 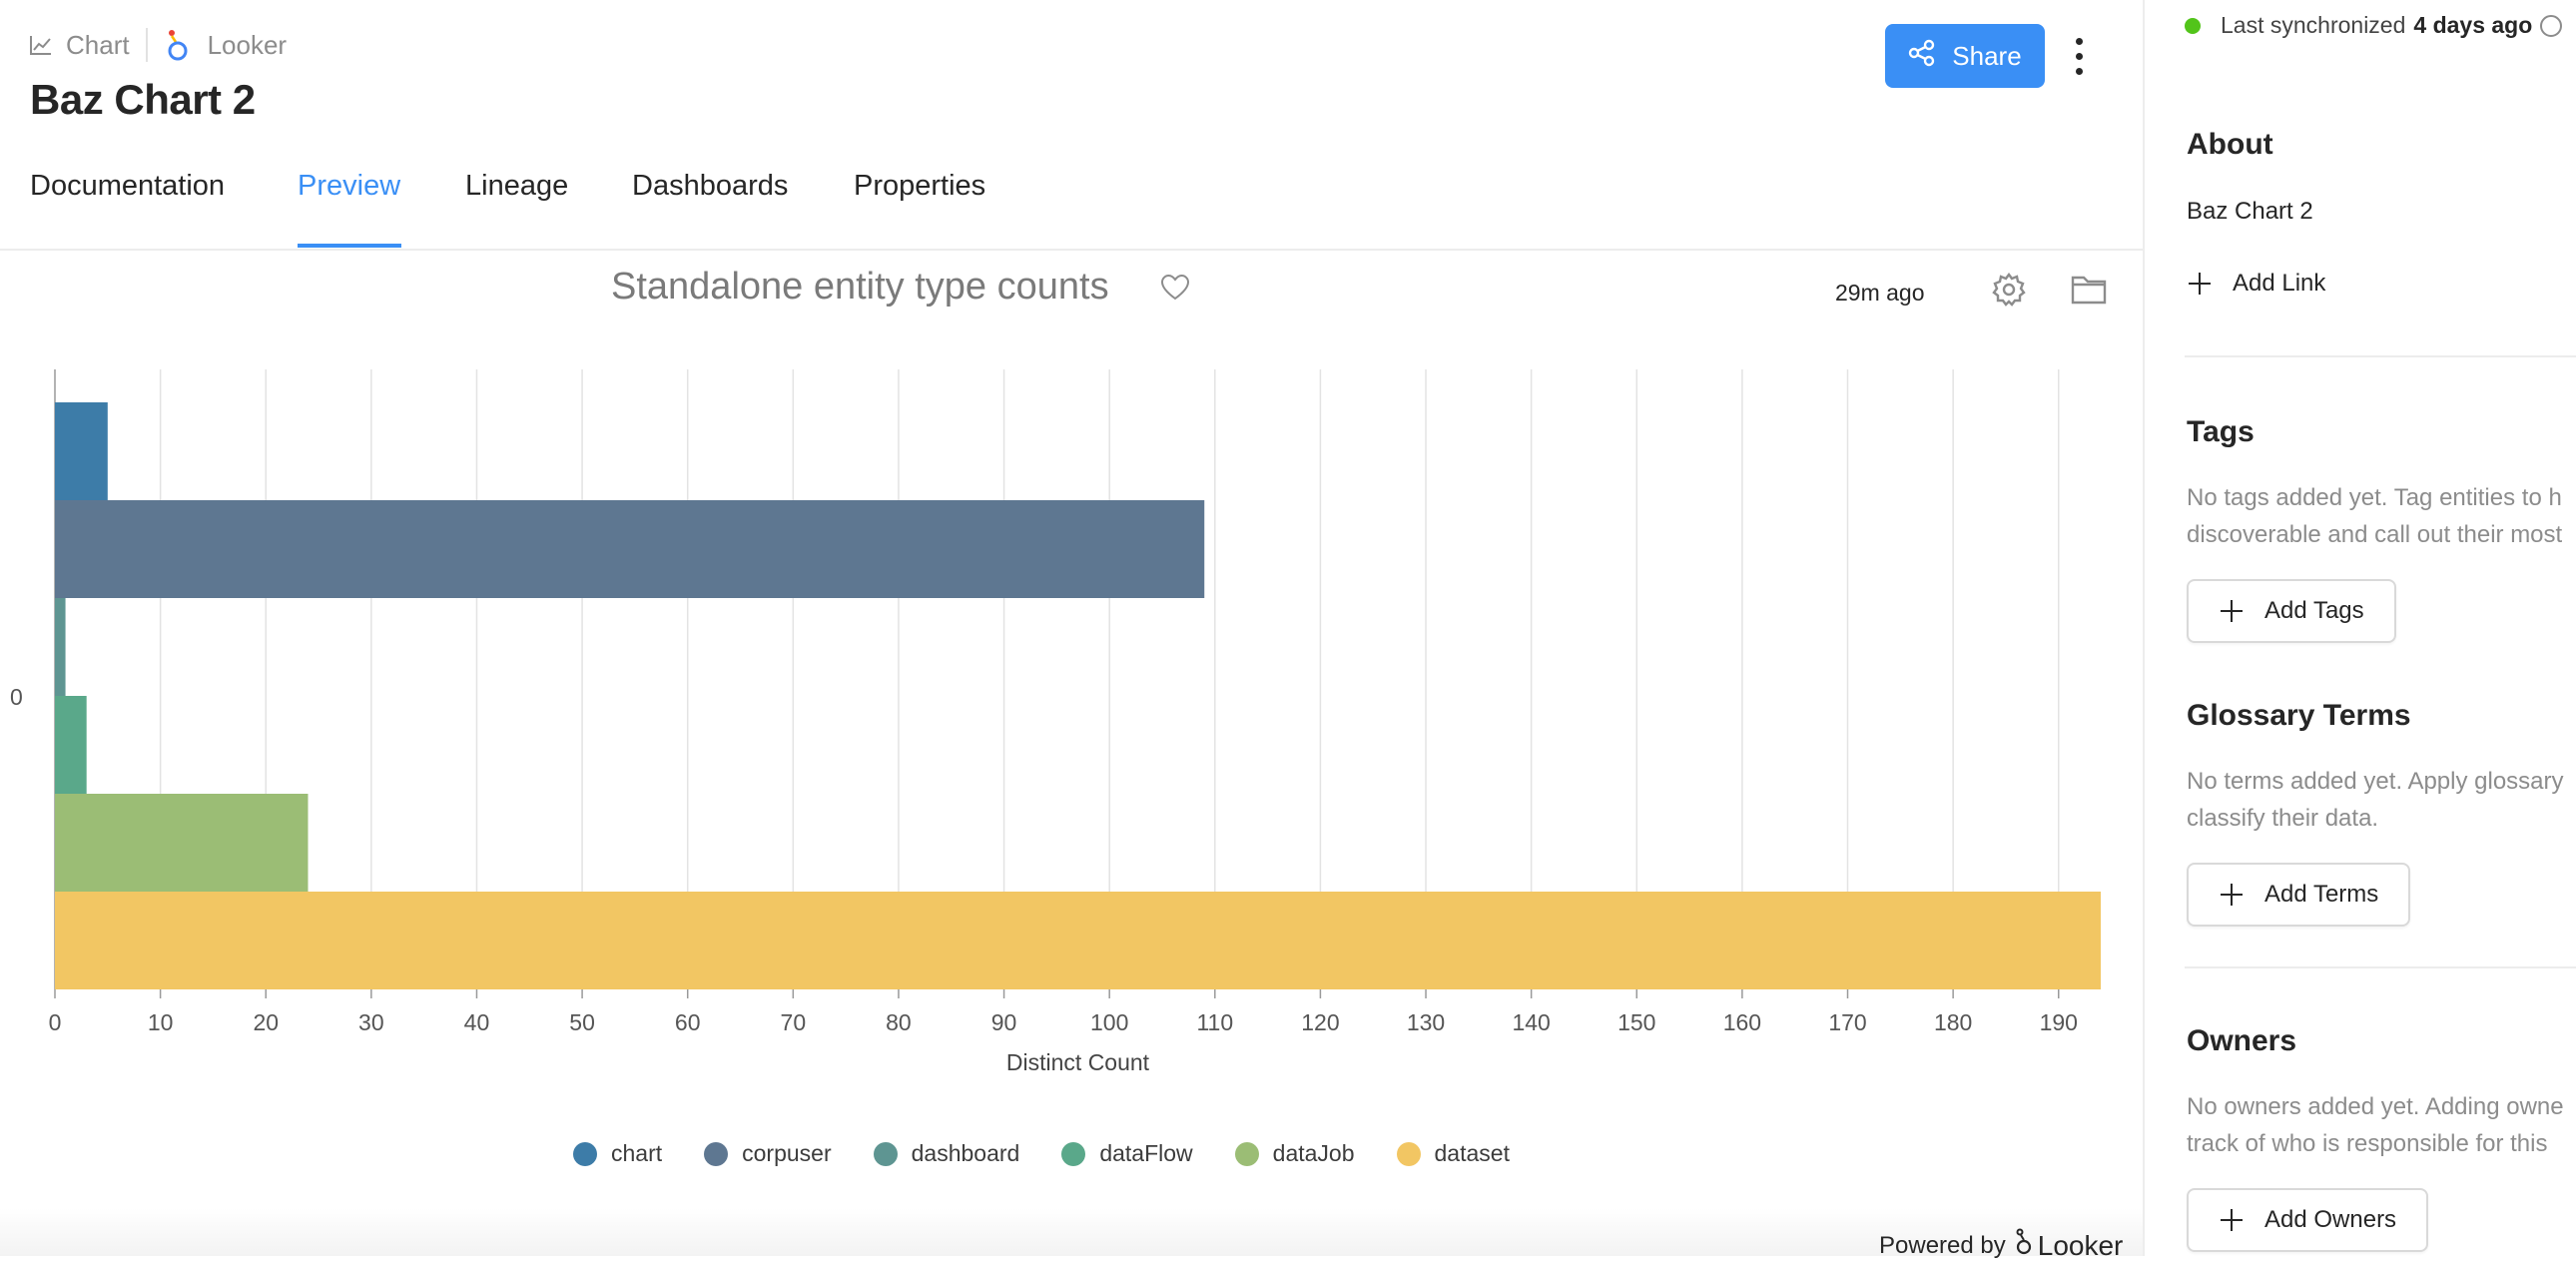 I want to click on x-axis-label: Distinct Count, so click(x=1078, y=1062).